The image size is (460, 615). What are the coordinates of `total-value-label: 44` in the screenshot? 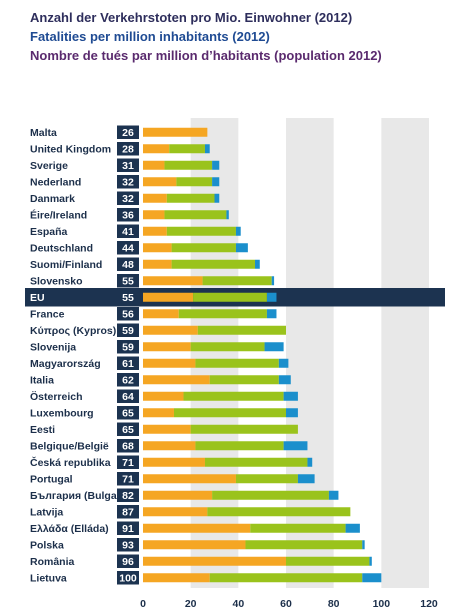 It's located at (128, 248).